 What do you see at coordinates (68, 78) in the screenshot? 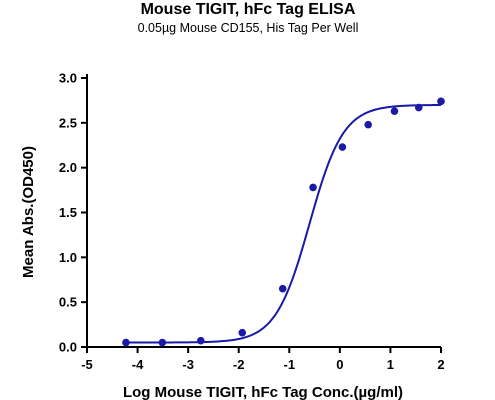
I see `y-tick-label: 3.0` at bounding box center [68, 78].